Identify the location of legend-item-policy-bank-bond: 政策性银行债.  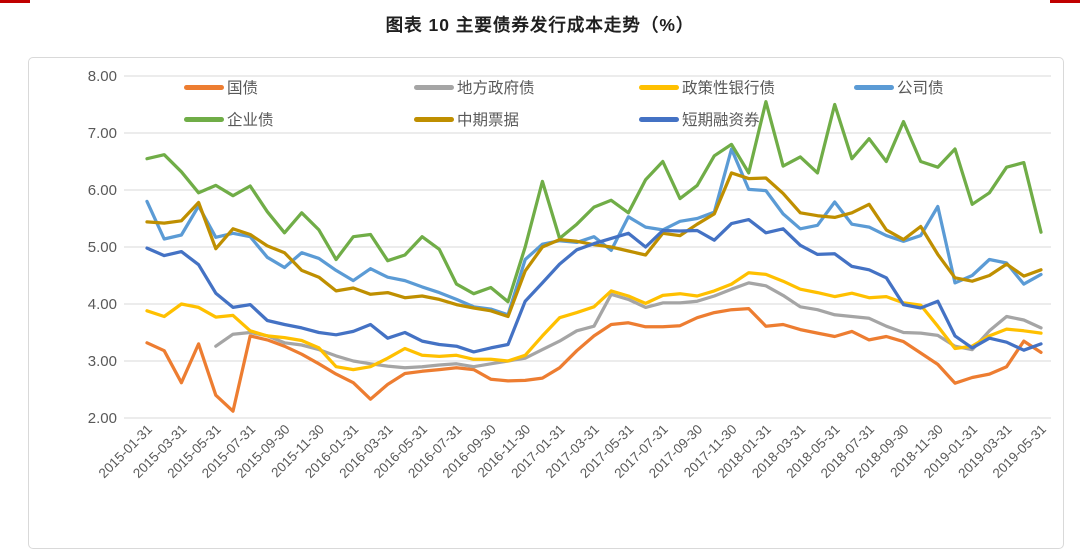
(707, 87).